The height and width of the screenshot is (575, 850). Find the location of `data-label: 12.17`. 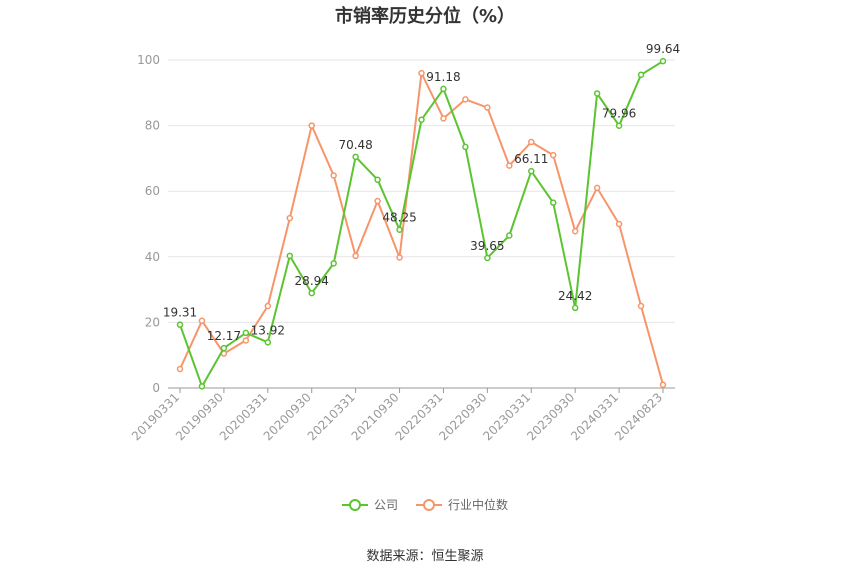

data-label: 12.17 is located at coordinates (224, 336).